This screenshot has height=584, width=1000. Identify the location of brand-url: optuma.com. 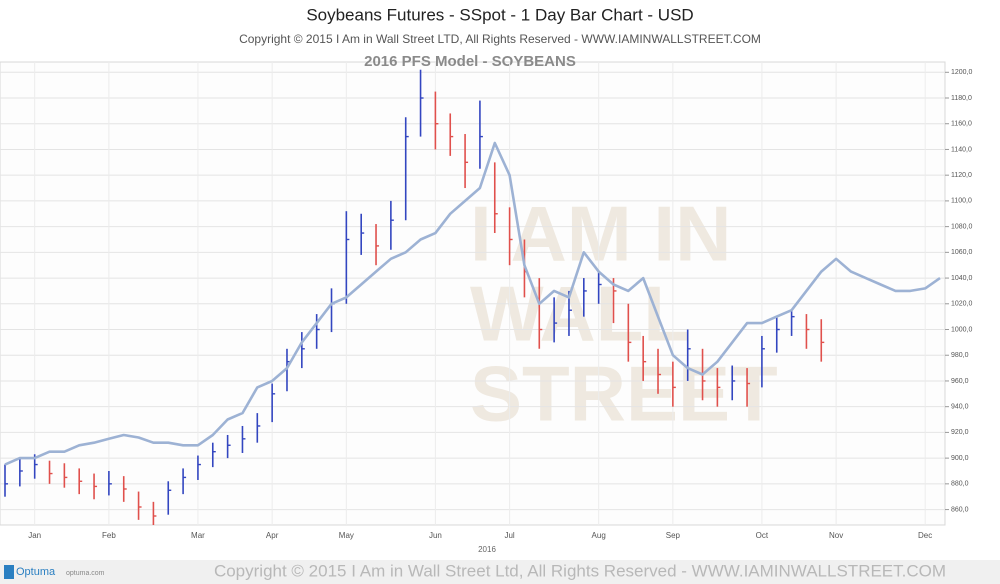
(85, 573).